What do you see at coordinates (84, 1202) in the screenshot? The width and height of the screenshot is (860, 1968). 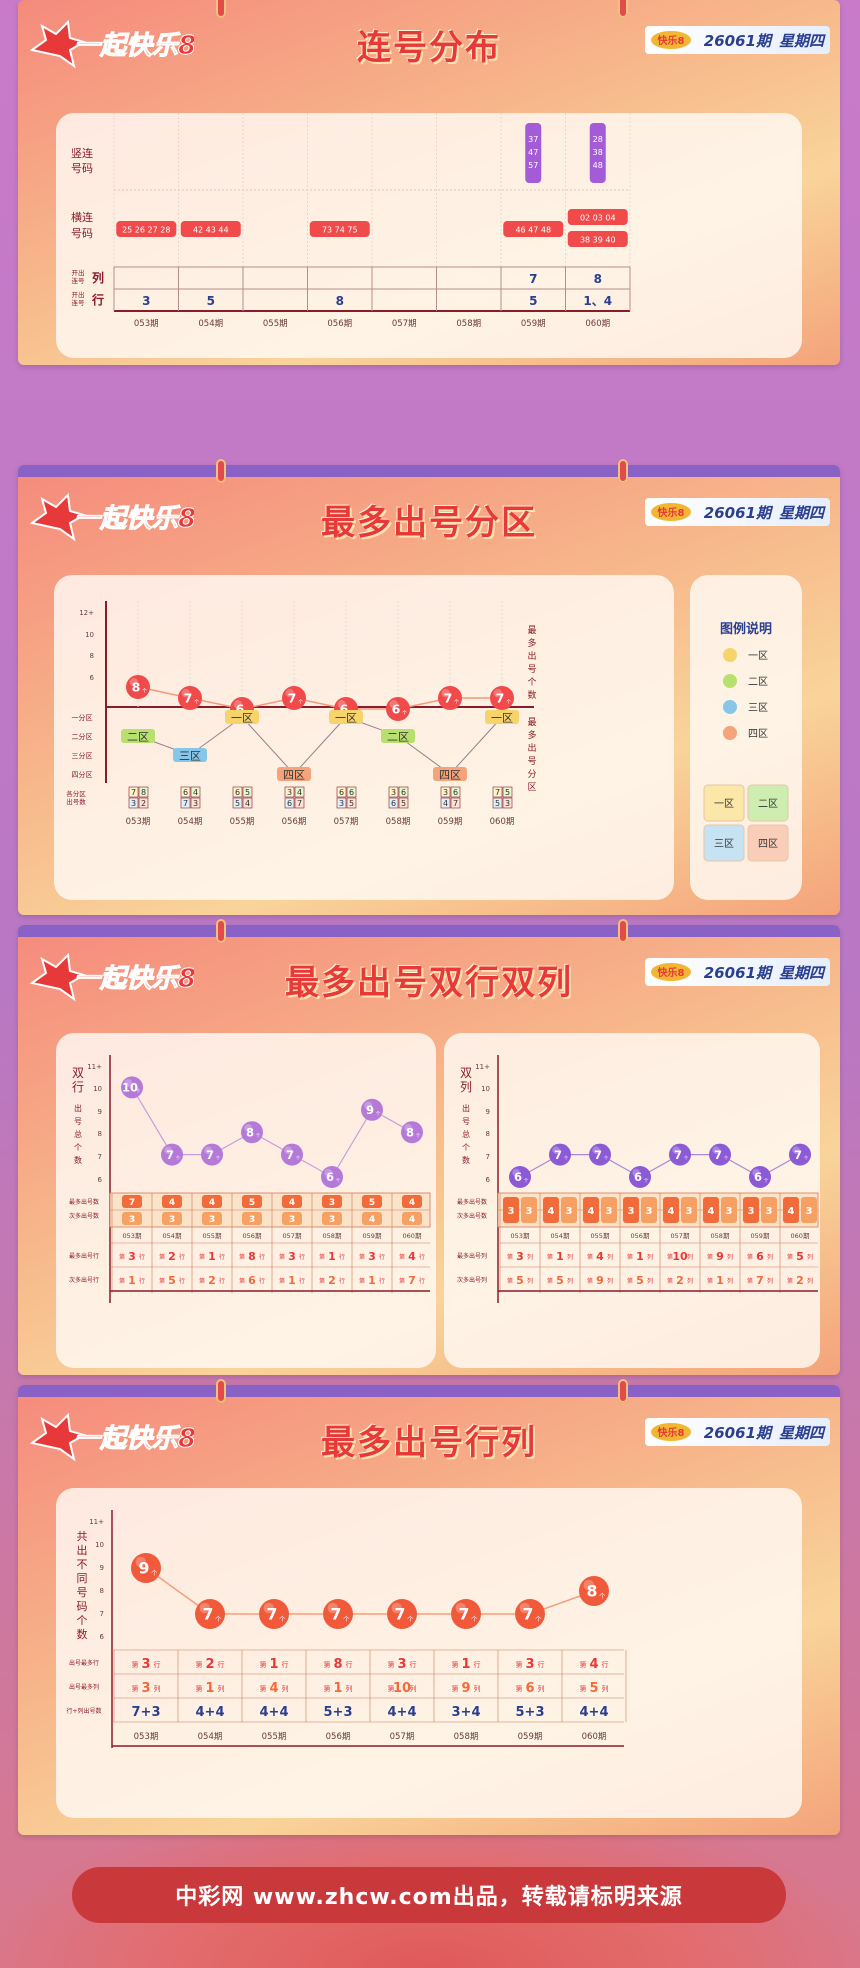 I see `table-row-label: 最多出号数` at bounding box center [84, 1202].